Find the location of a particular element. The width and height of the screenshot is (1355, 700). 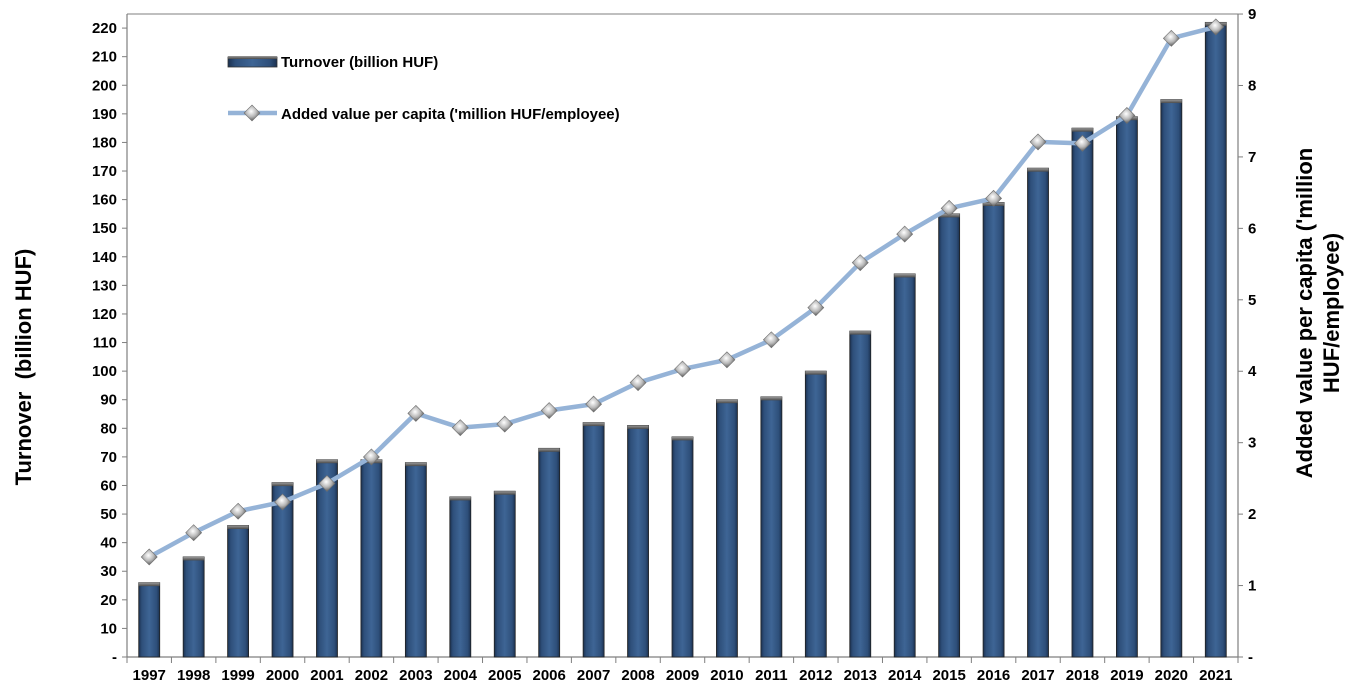

left-tick-label: 120 is located at coordinates (104, 314).